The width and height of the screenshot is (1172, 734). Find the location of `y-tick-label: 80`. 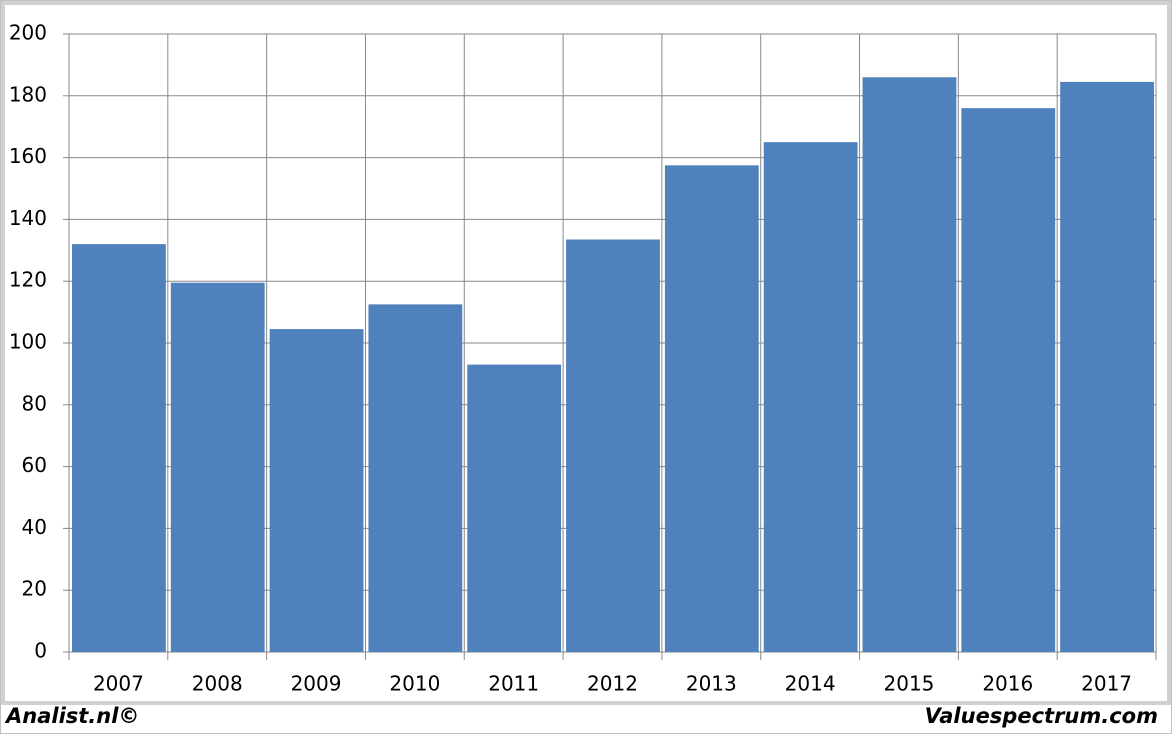

y-tick-label: 80 is located at coordinates (34, 403).